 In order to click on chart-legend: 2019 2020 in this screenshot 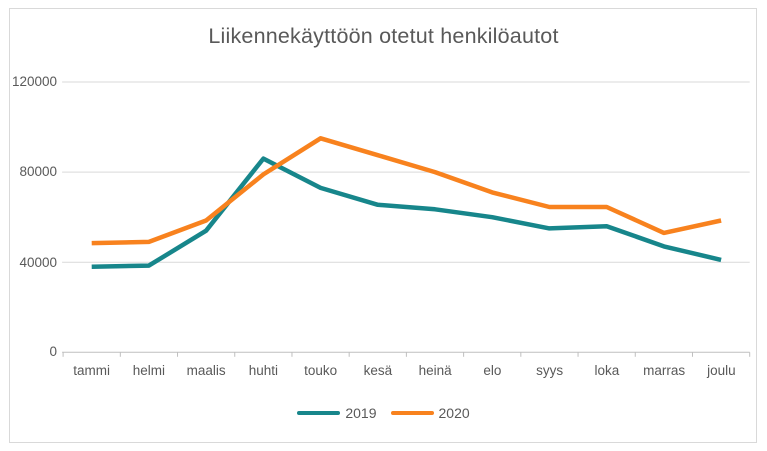, I will do `click(383, 413)`.